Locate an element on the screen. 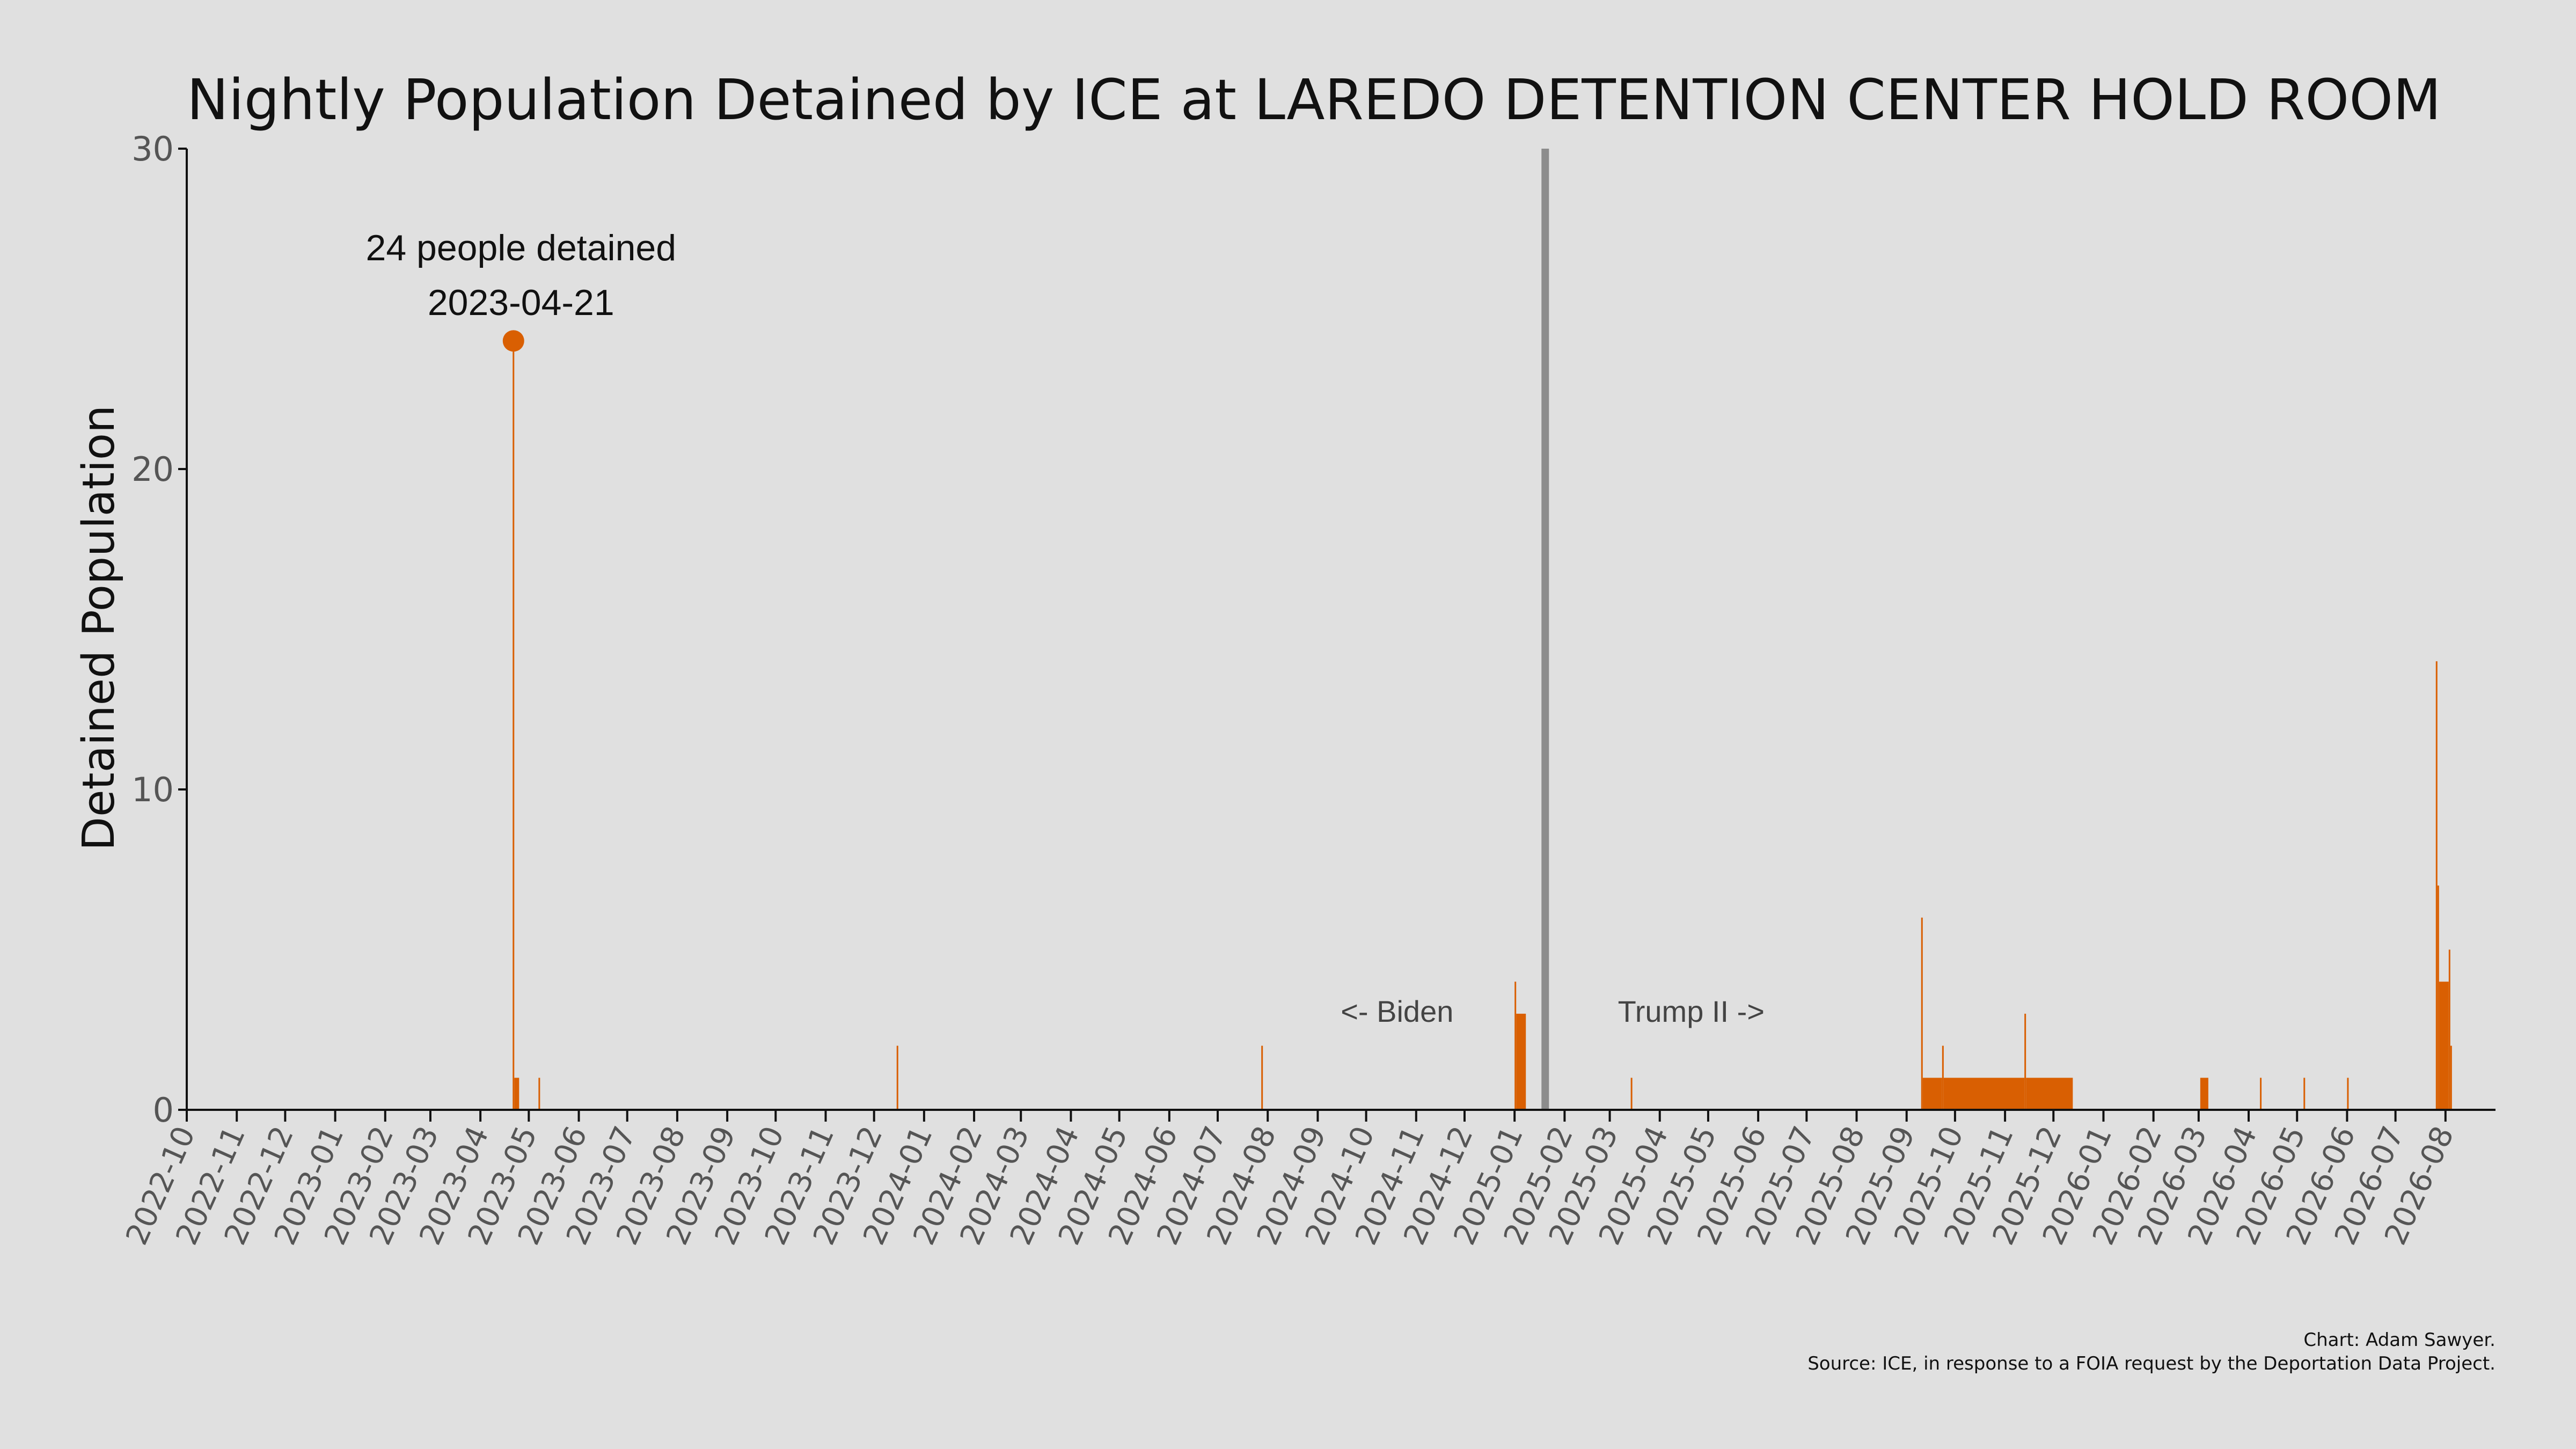  y-tick-label: 30 is located at coordinates (152, 149).